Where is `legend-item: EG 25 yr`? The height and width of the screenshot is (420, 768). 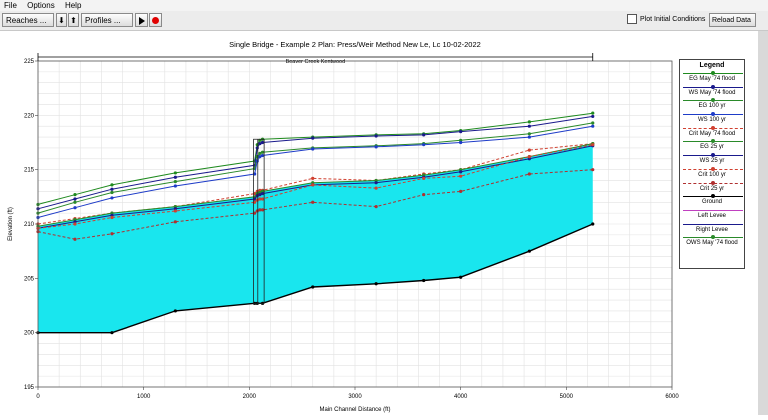 legend-item: EG 25 yr is located at coordinates (712, 145).